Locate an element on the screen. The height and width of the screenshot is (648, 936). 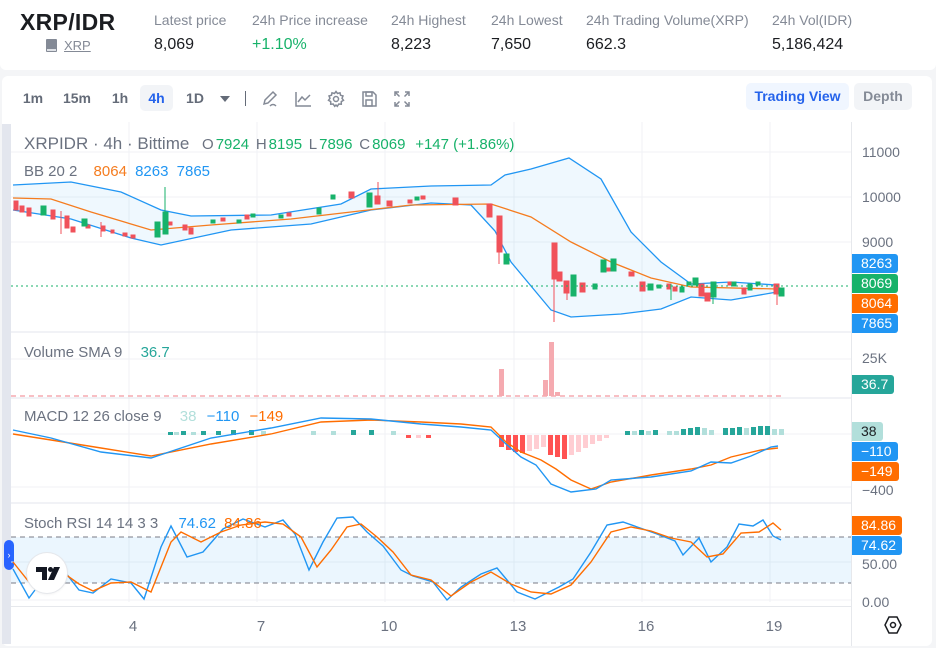
save-icon is located at coordinates (369, 99).